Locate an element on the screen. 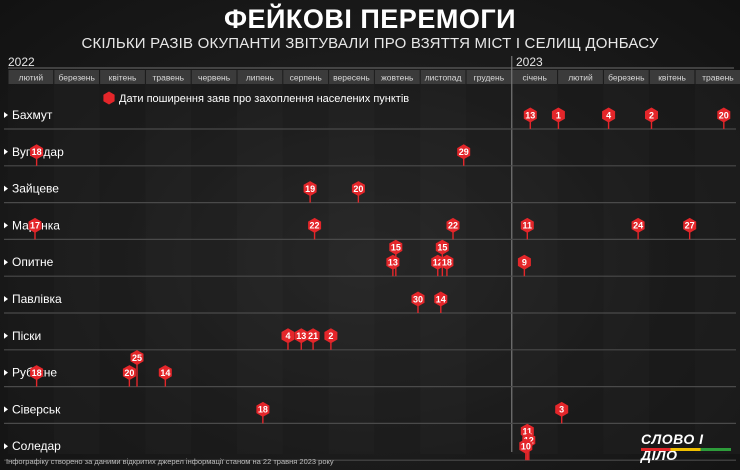 This screenshot has width=740, height=470. date-marker: 10 is located at coordinates (526, 449).